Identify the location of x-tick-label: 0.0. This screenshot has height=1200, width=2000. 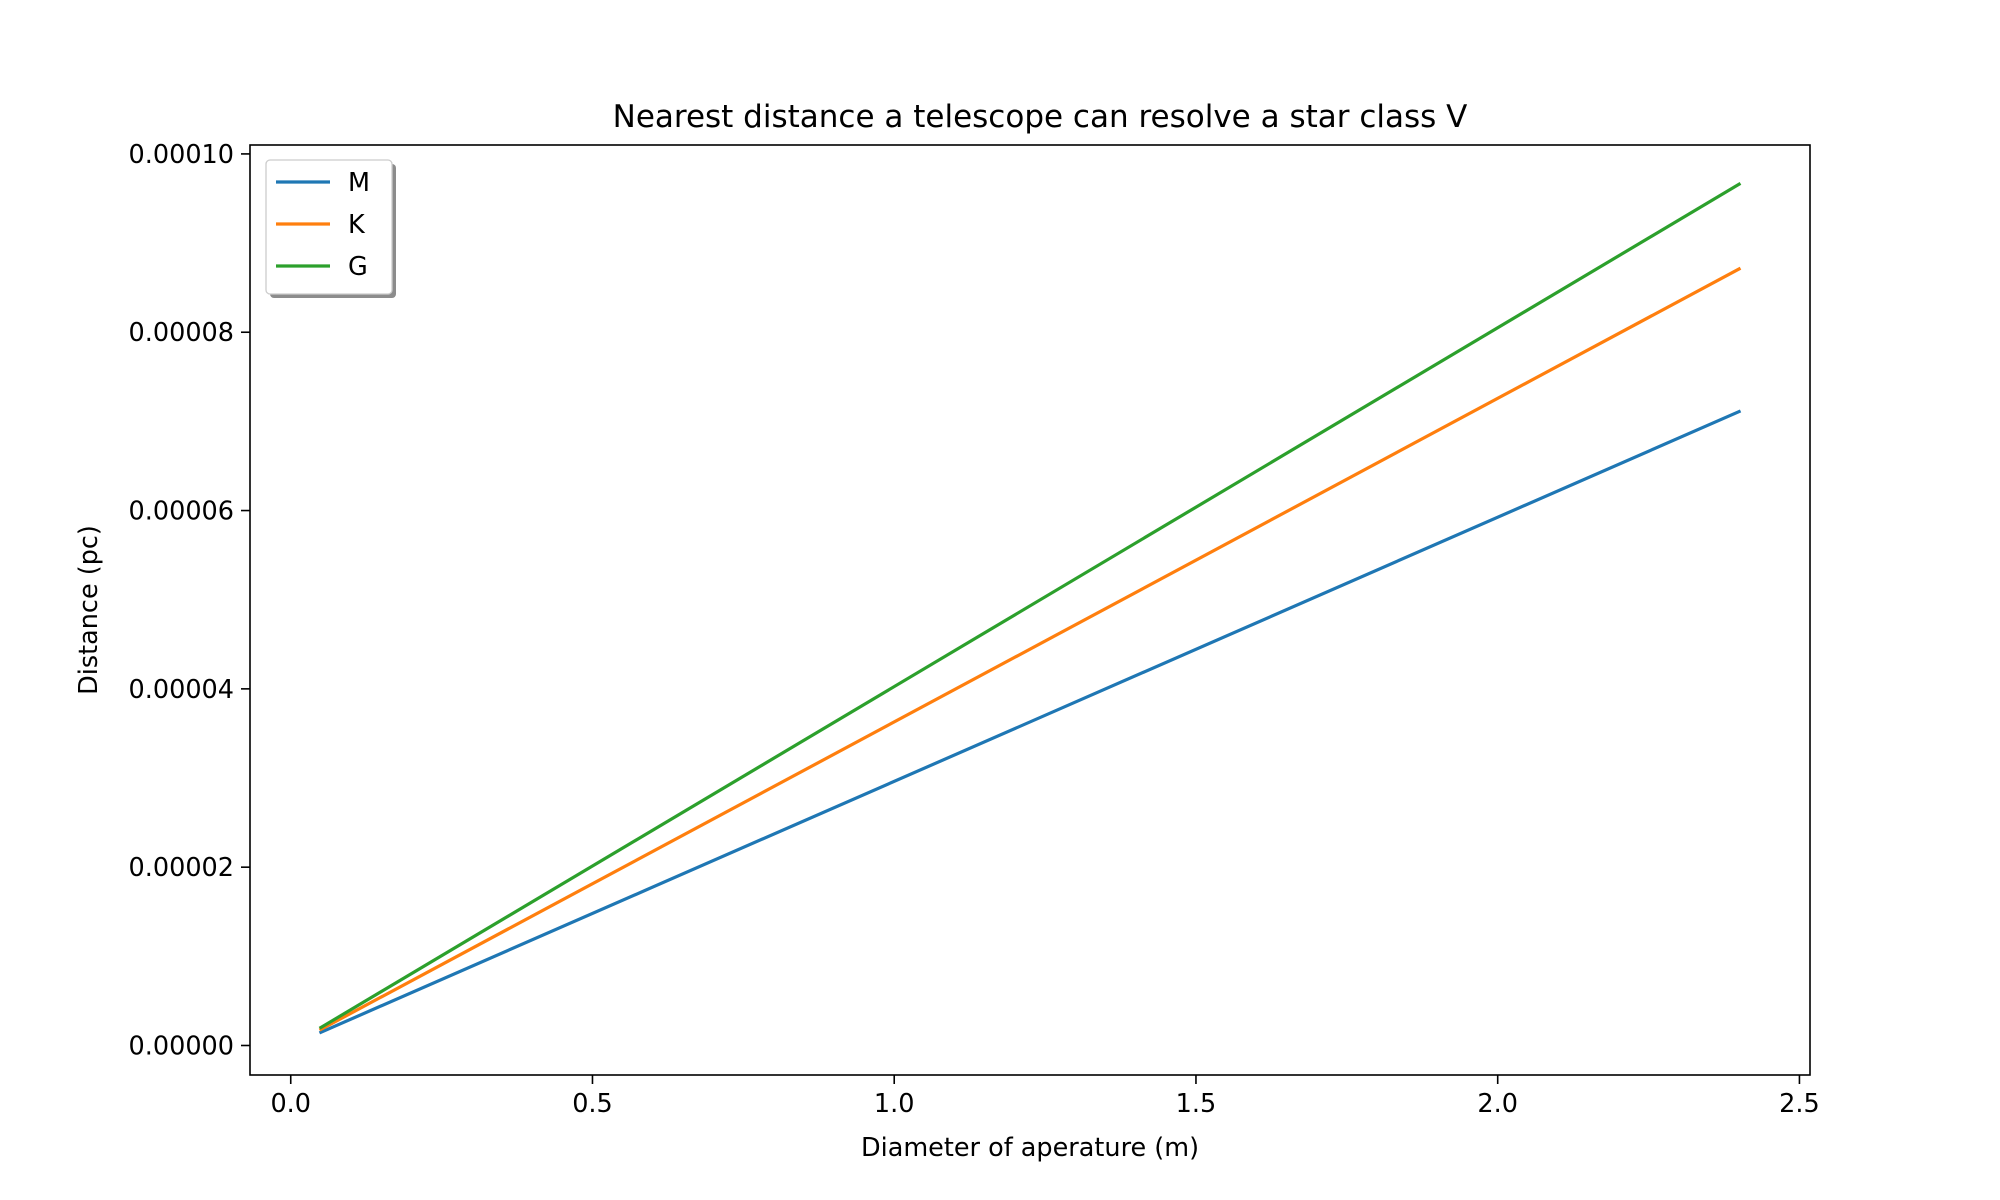
(290, 1104).